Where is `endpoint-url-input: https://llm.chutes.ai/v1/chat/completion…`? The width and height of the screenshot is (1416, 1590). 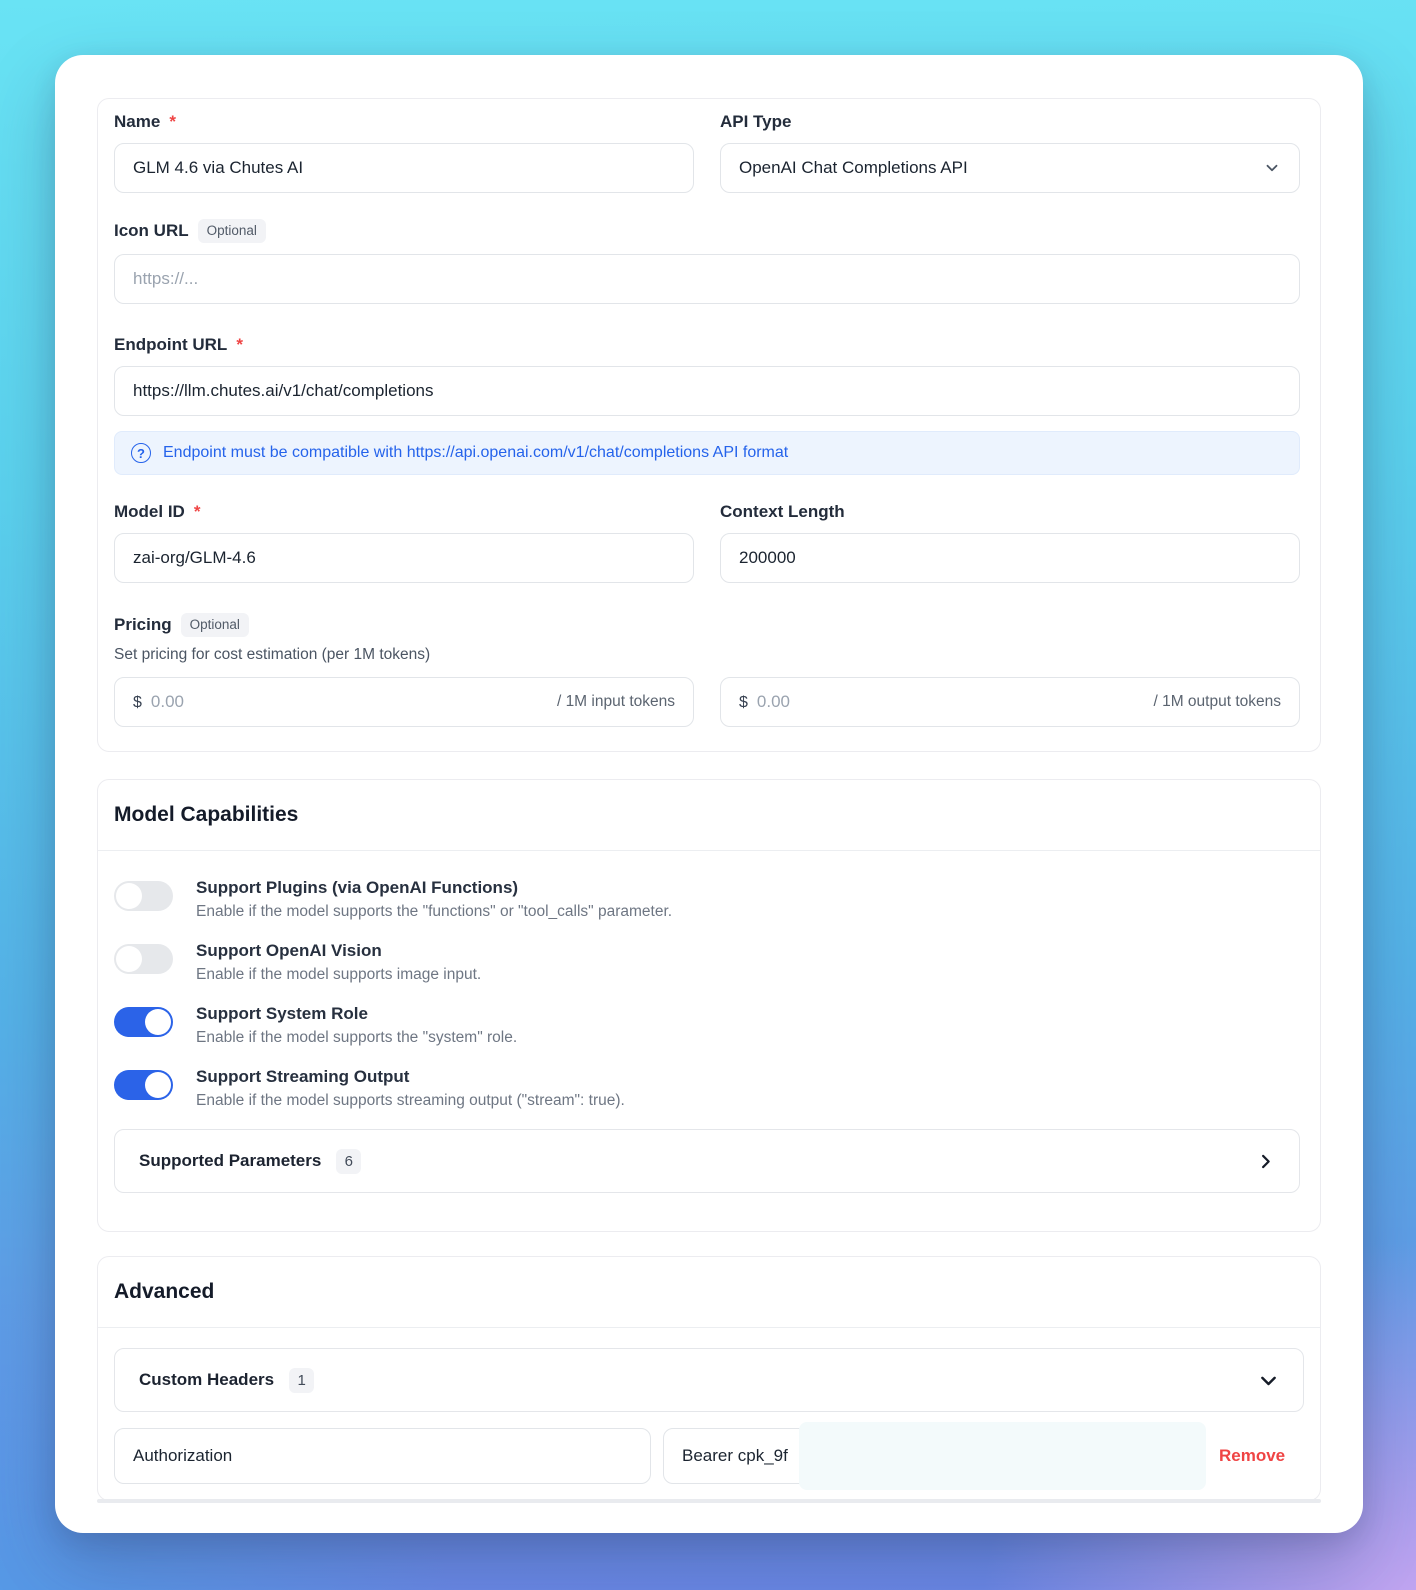 endpoint-url-input: https://llm.chutes.ai/v1/chat/completion… is located at coordinates (707, 391).